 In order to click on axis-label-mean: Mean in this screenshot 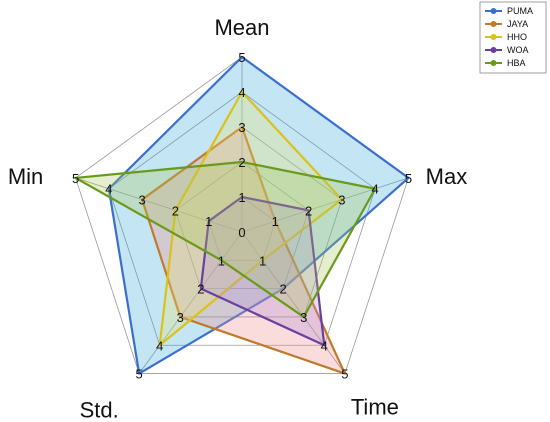, I will do `click(241, 27)`.